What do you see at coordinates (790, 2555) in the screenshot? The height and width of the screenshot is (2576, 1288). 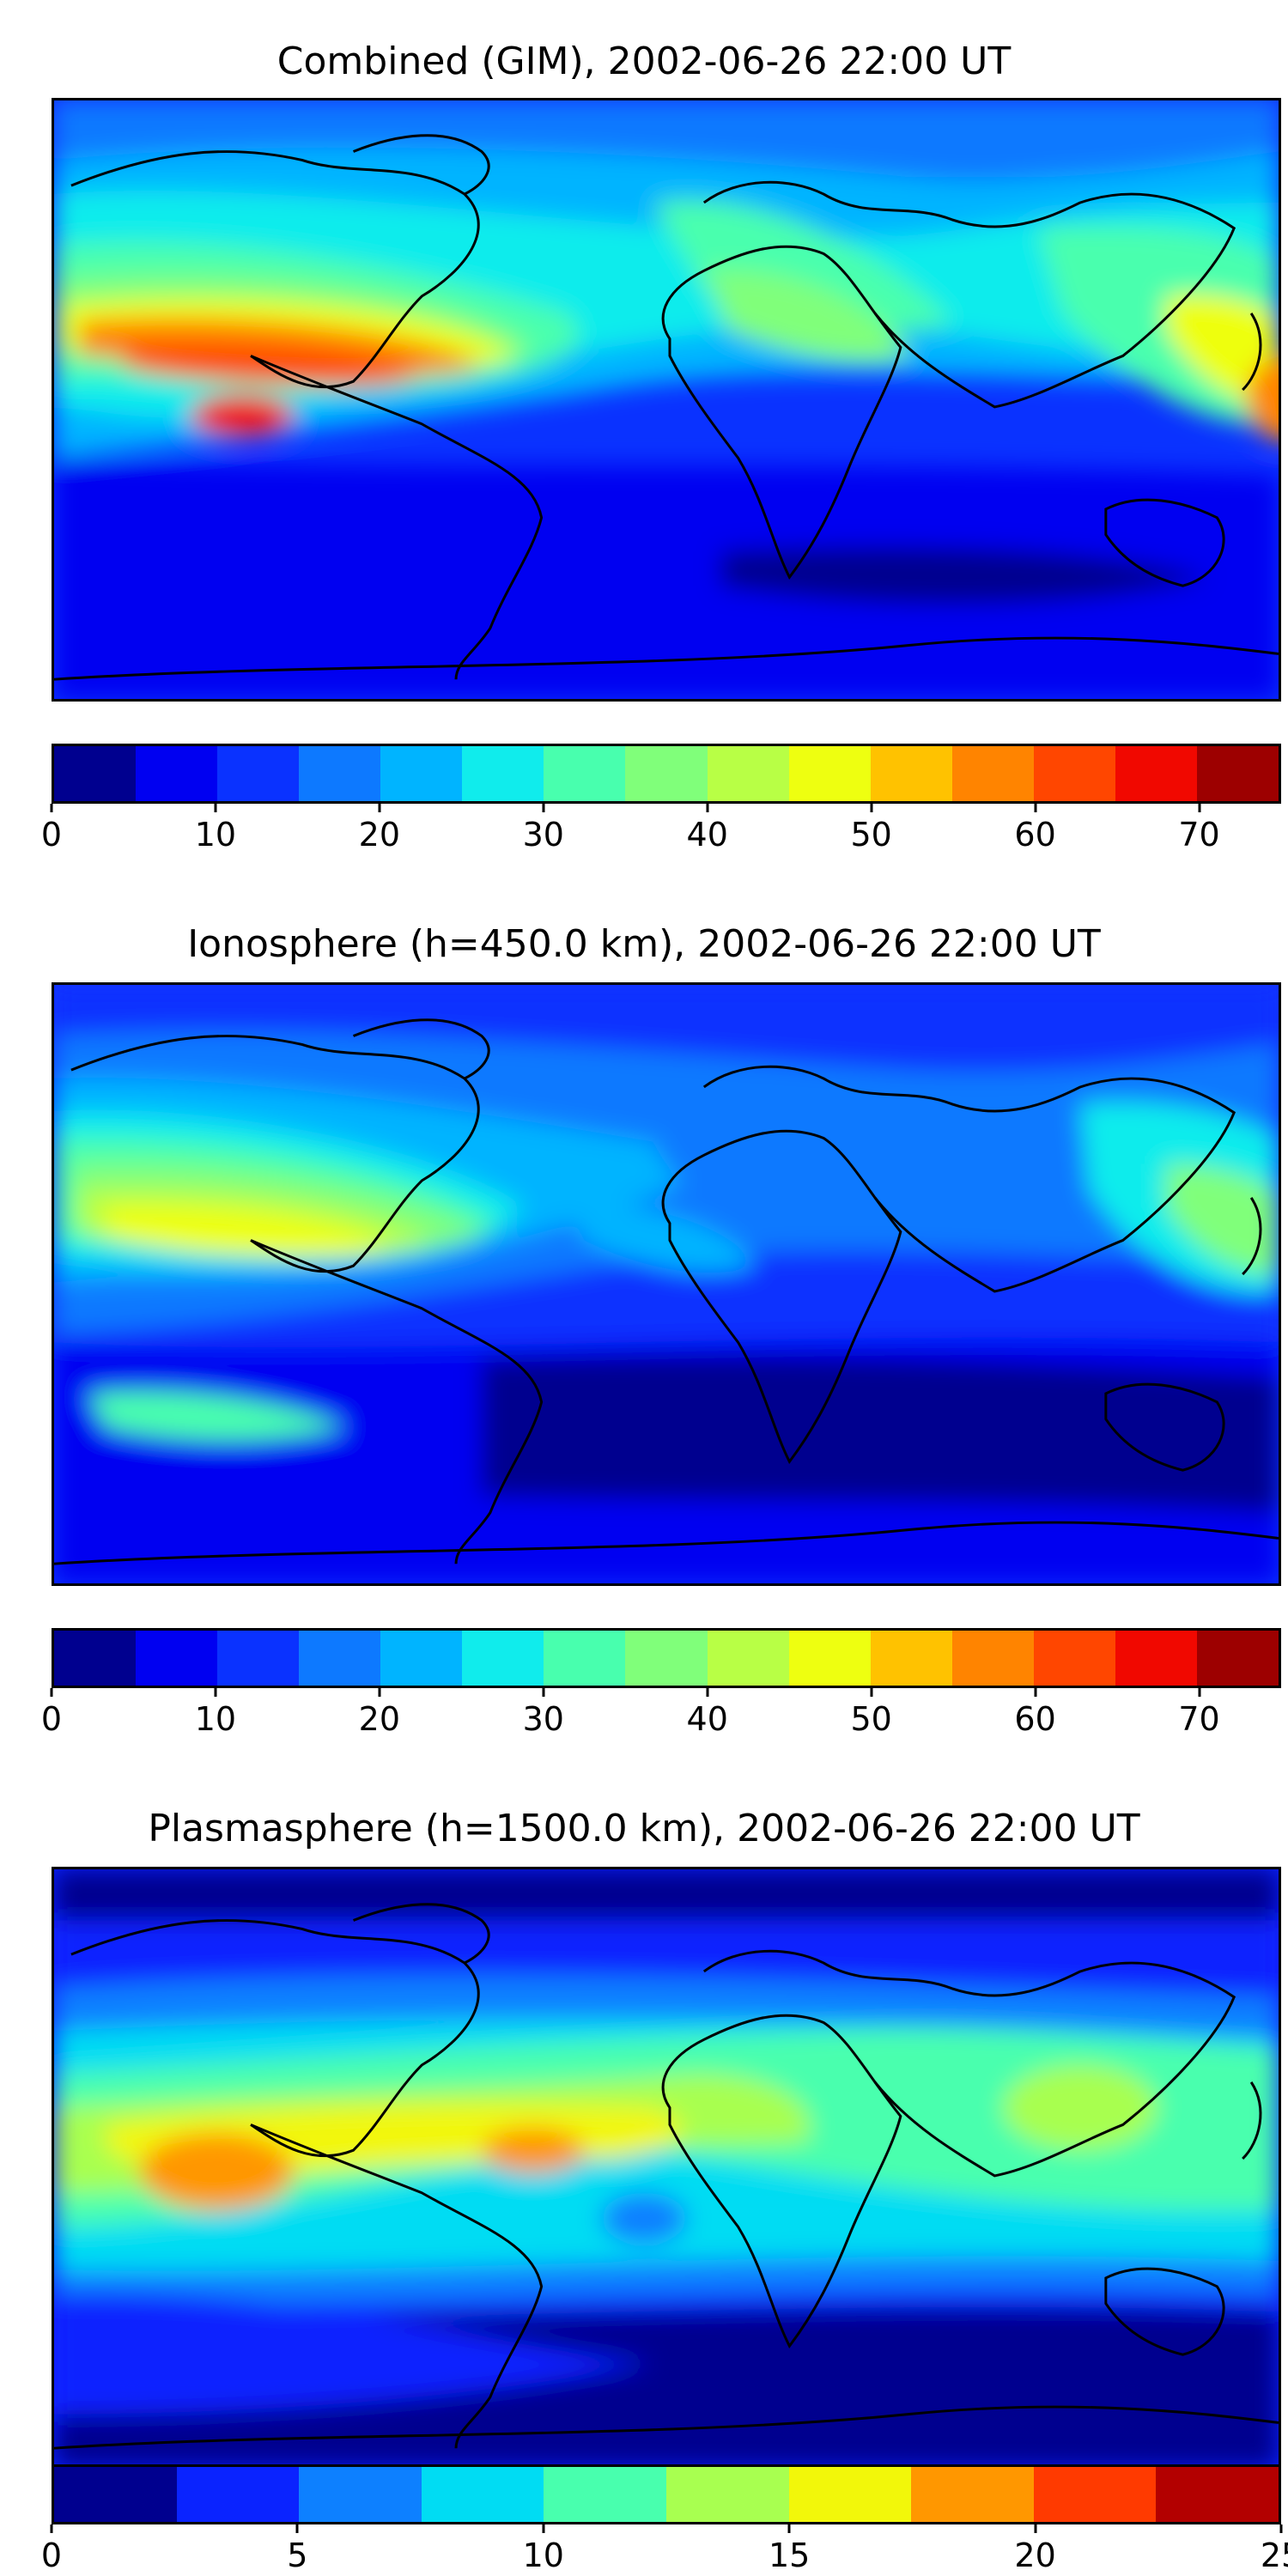 I see `colorbar-tick-label-3: 15` at bounding box center [790, 2555].